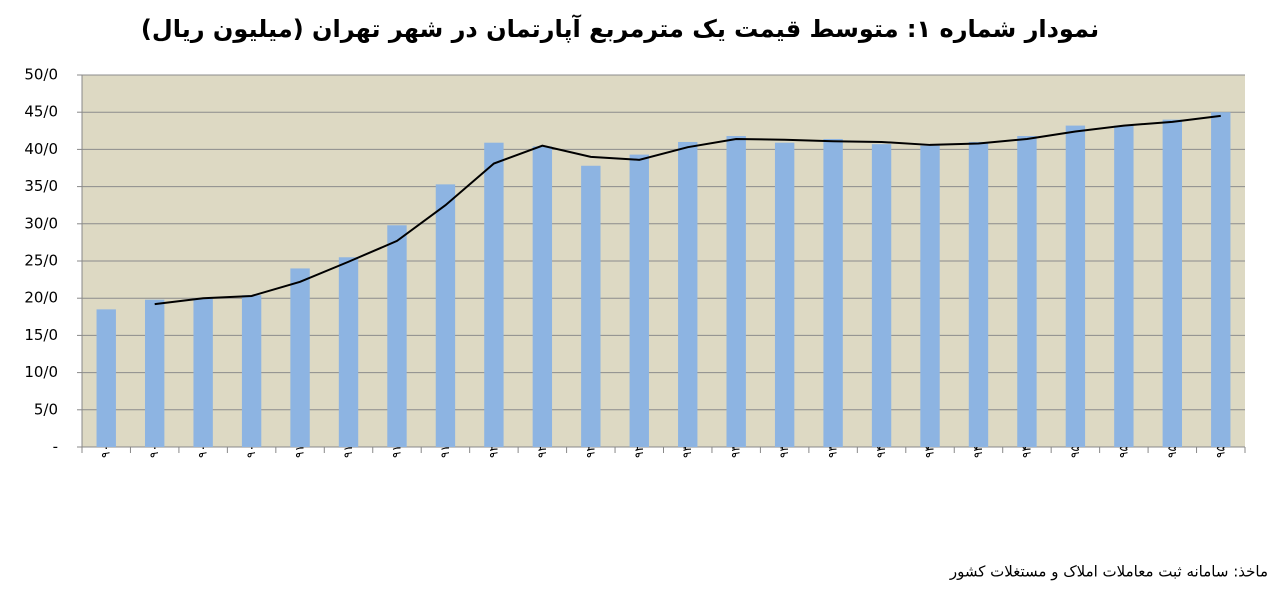 Image resolution: width=1280 pixels, height=595 pixels. Describe the element at coordinates (41, 261) in the screenshot. I see `y-tick-label: 25/0` at that location.